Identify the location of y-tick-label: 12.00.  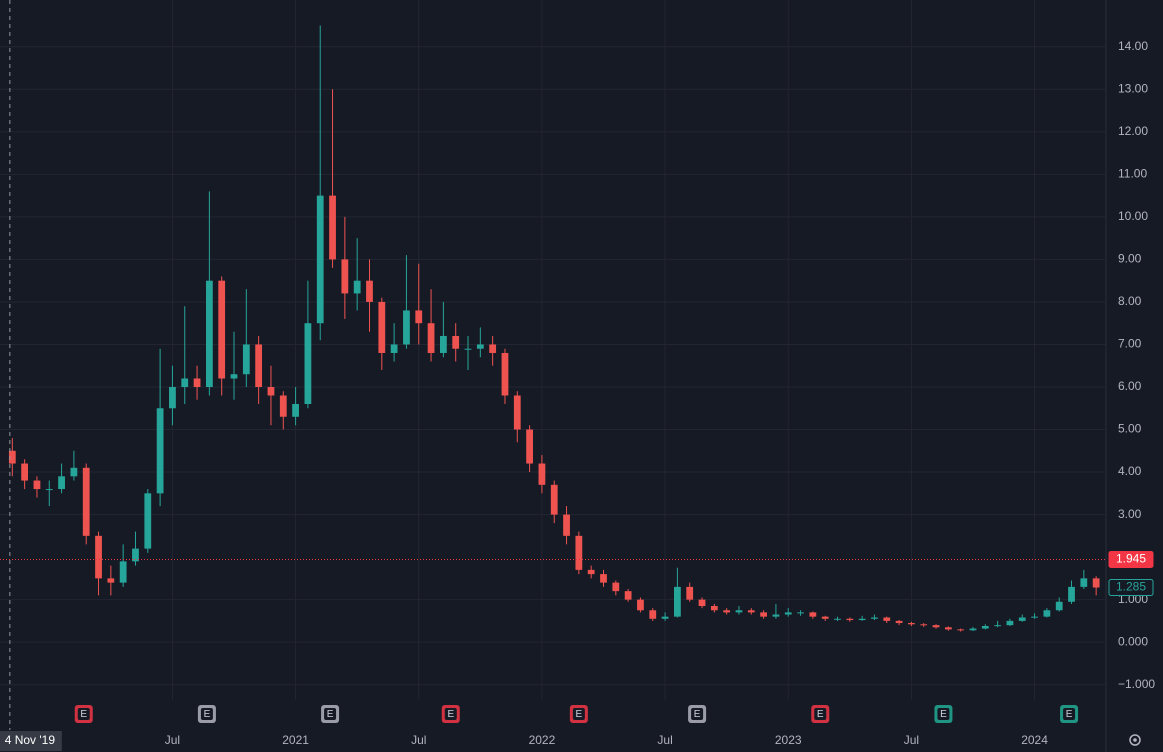
(1133, 131).